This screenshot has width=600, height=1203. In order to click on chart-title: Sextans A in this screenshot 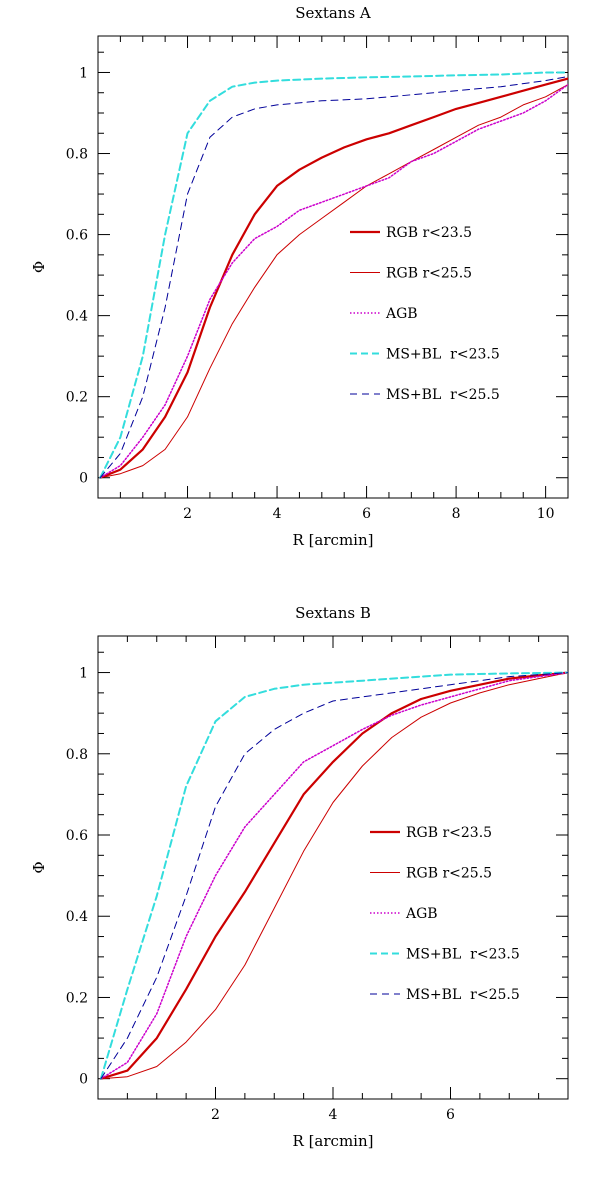, I will do `click(333, 13)`.